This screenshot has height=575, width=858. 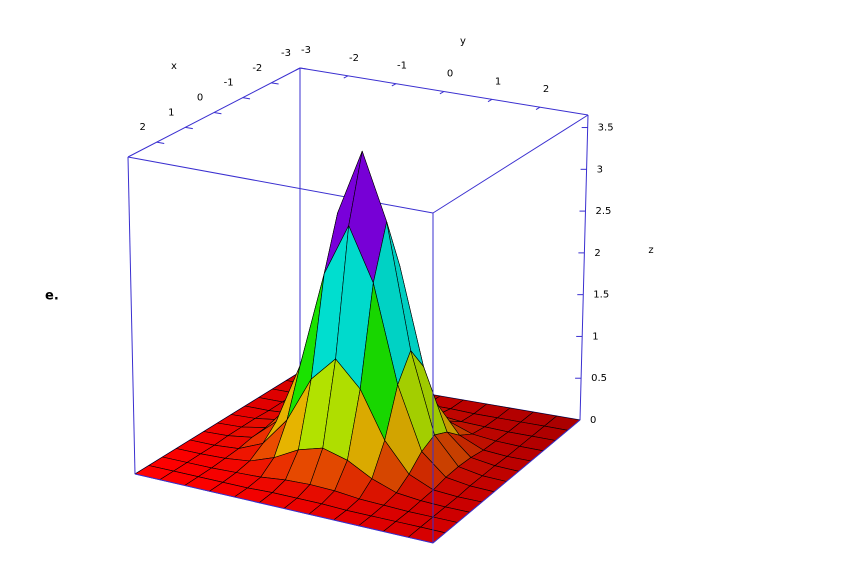 I want to click on x-tick-label: -2, so click(x=257, y=68).